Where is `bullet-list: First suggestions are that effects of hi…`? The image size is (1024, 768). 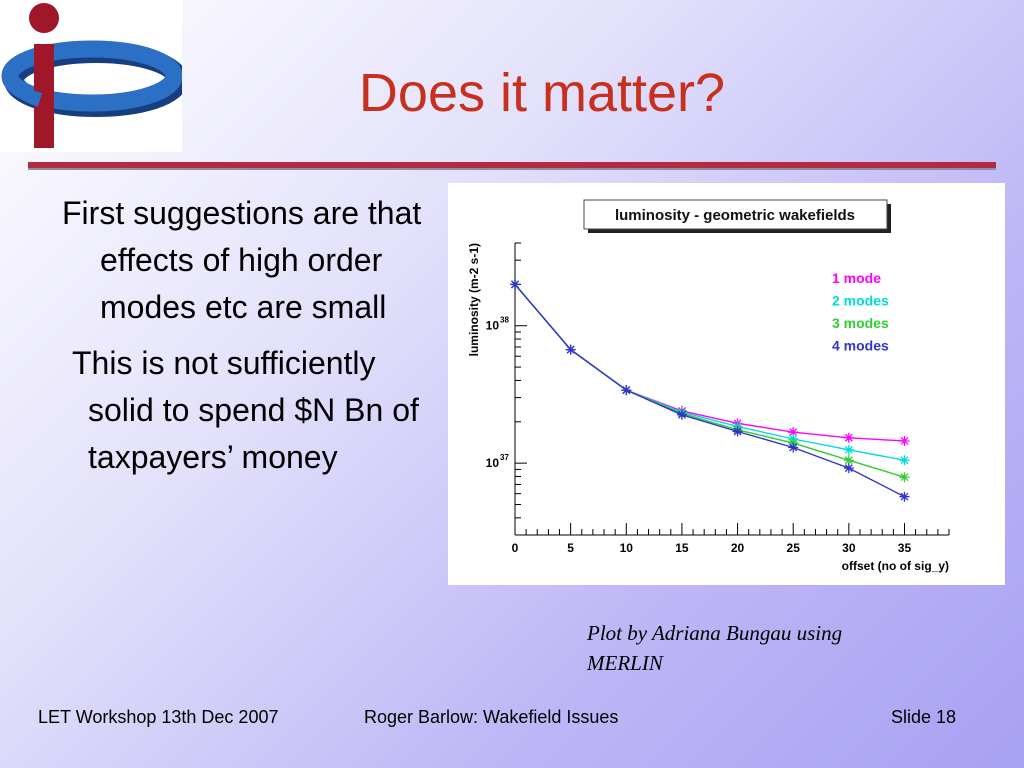
bullet-list: First suggestions are that effects of hi… is located at coordinates (252, 340).